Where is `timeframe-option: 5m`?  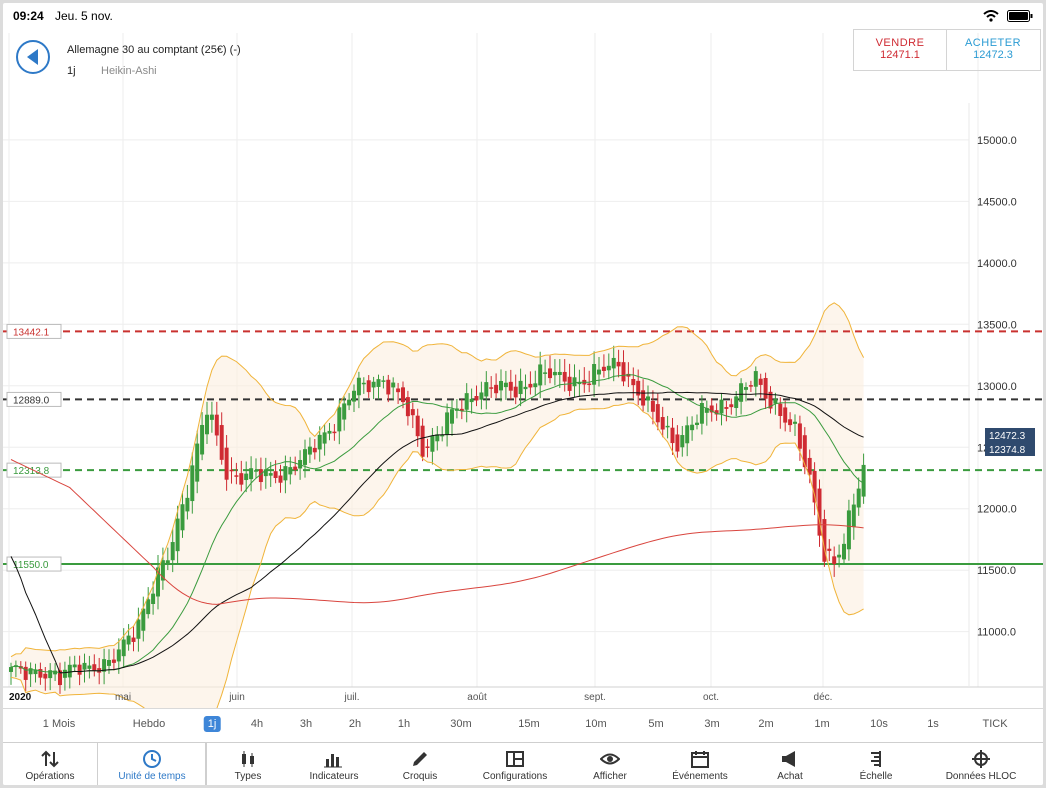 timeframe-option: 5m is located at coordinates (656, 724).